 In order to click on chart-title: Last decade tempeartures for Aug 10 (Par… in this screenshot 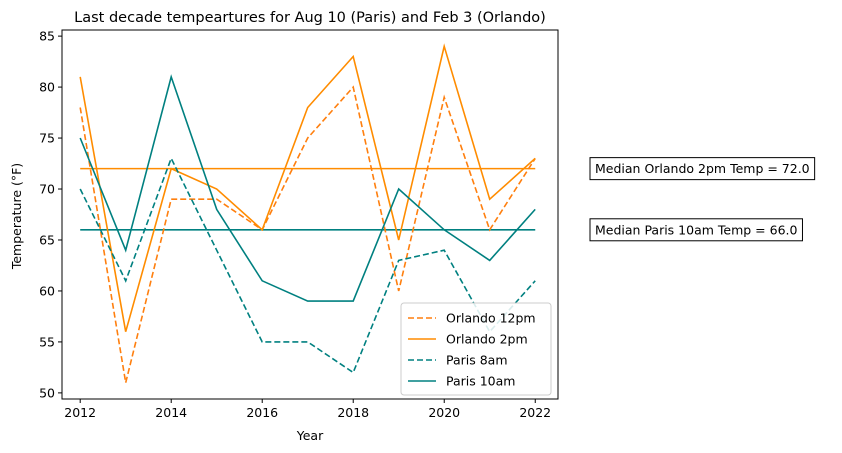, I will do `click(310, 18)`.